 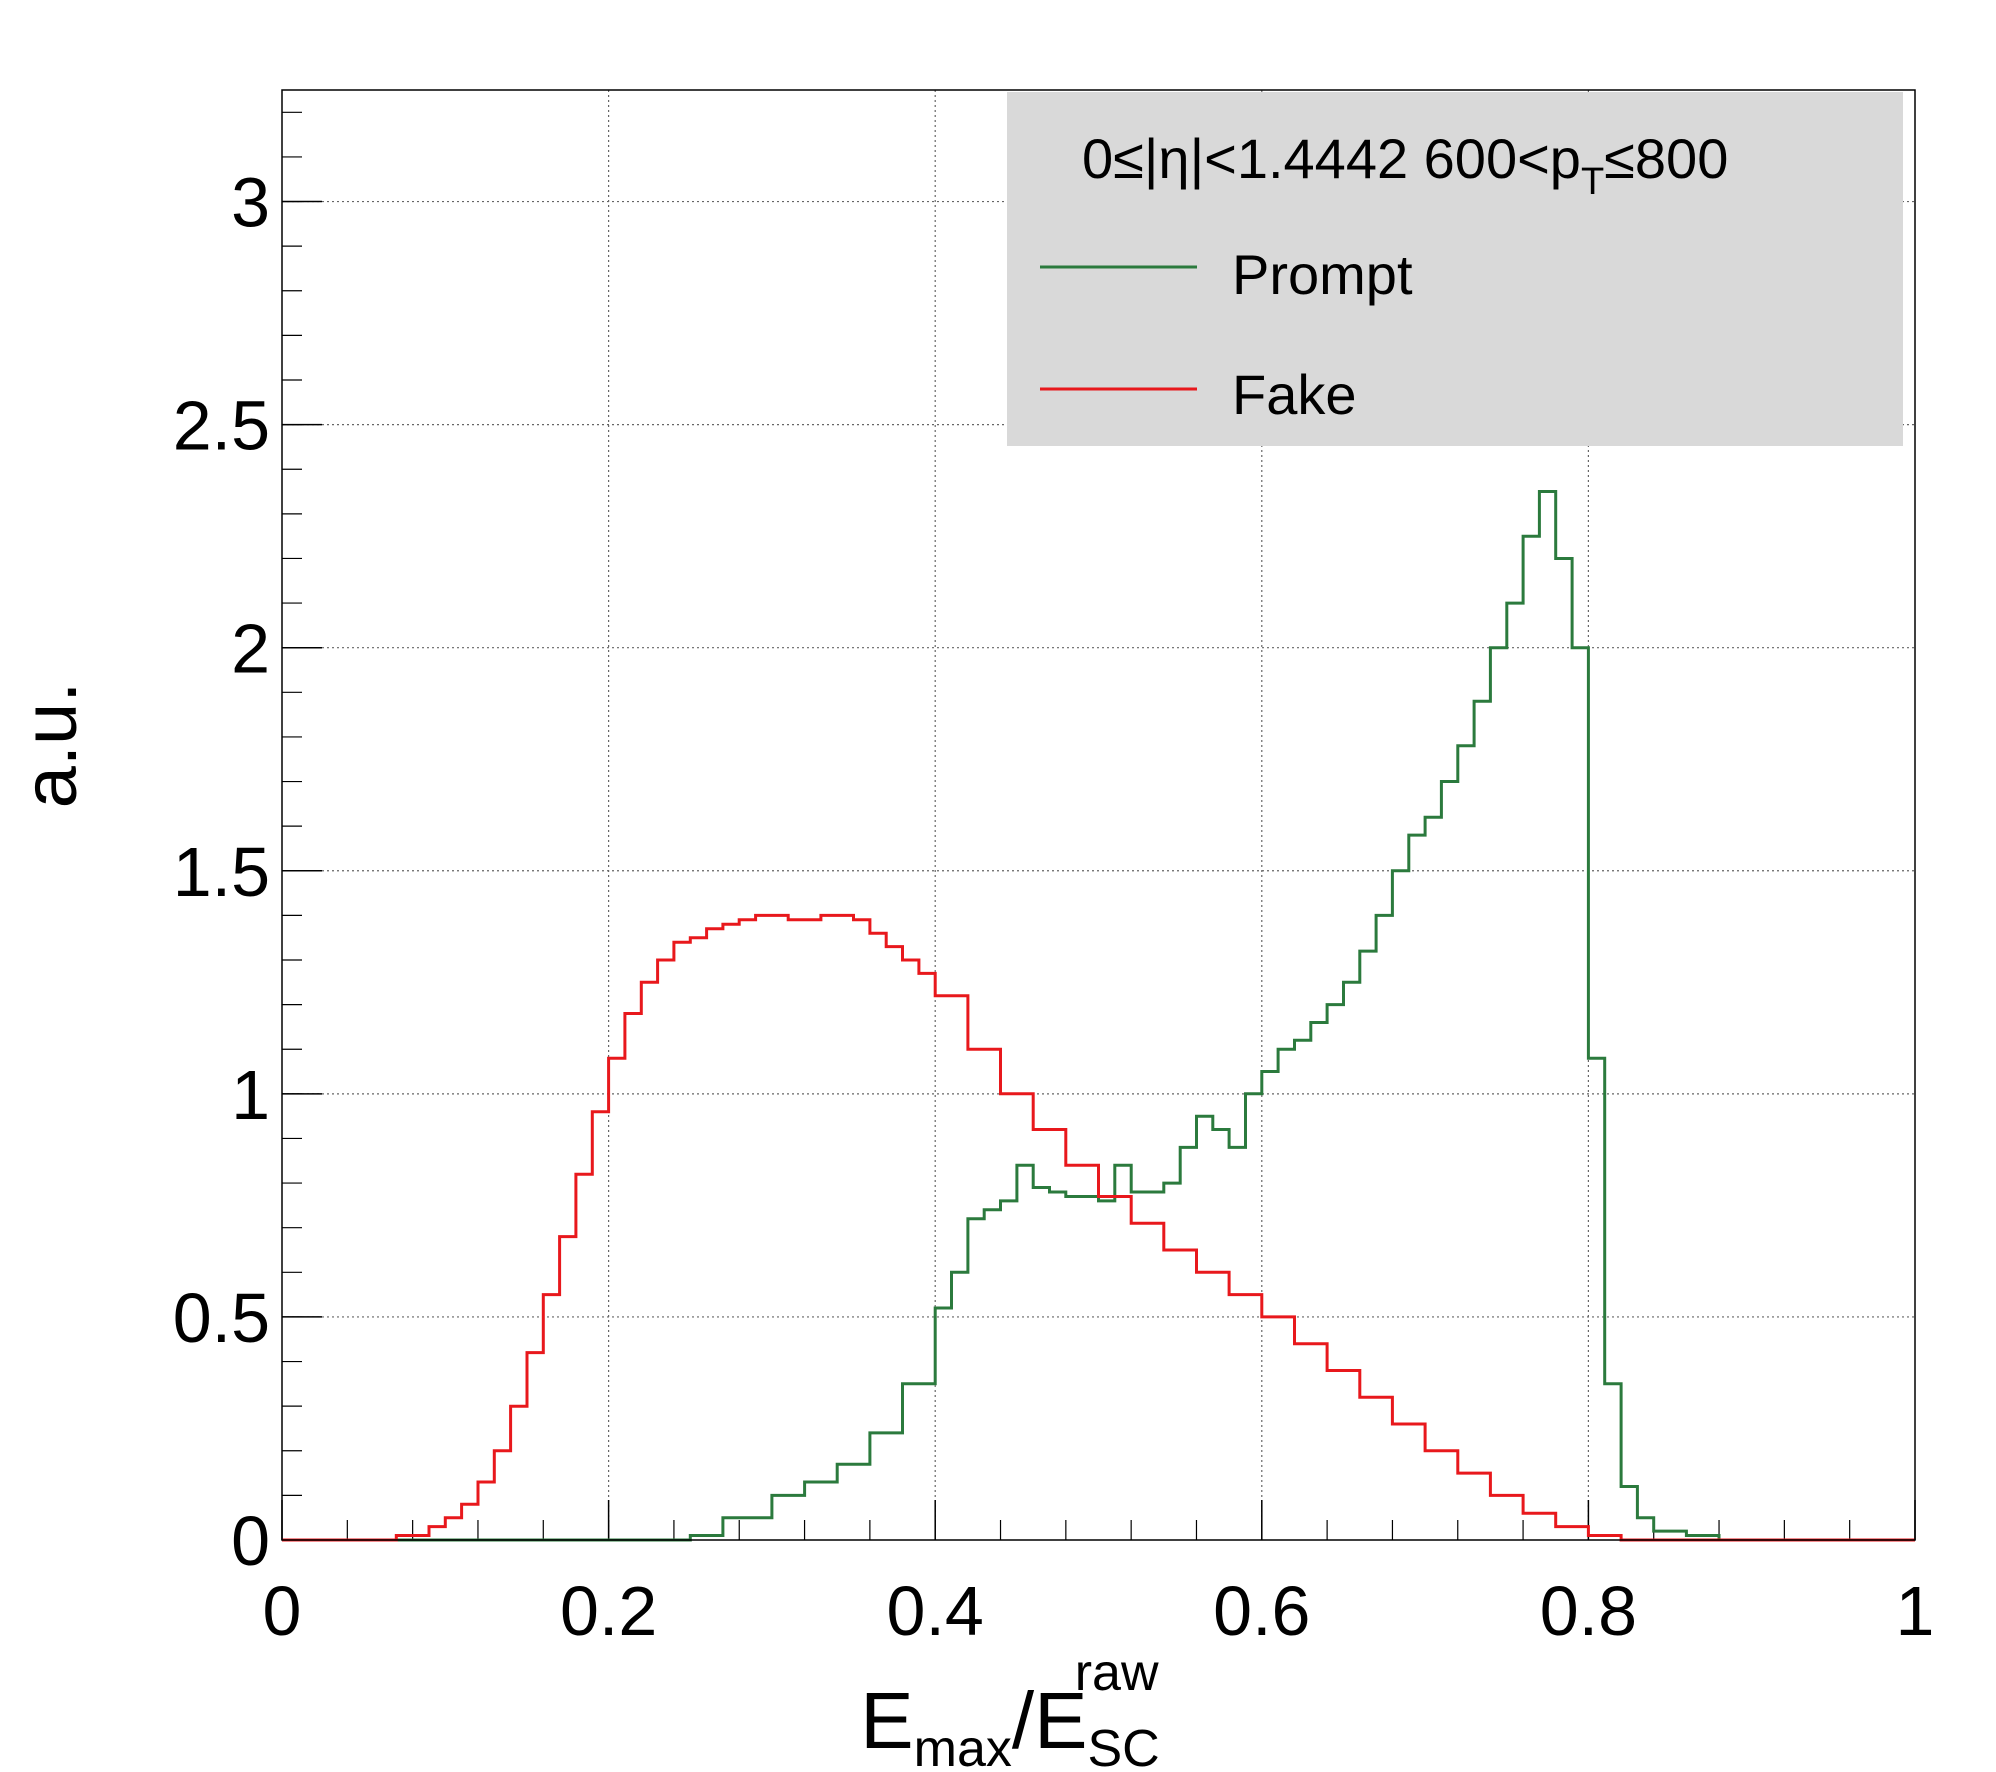 I want to click on x-tick-label: 0, so click(x=282, y=1611).